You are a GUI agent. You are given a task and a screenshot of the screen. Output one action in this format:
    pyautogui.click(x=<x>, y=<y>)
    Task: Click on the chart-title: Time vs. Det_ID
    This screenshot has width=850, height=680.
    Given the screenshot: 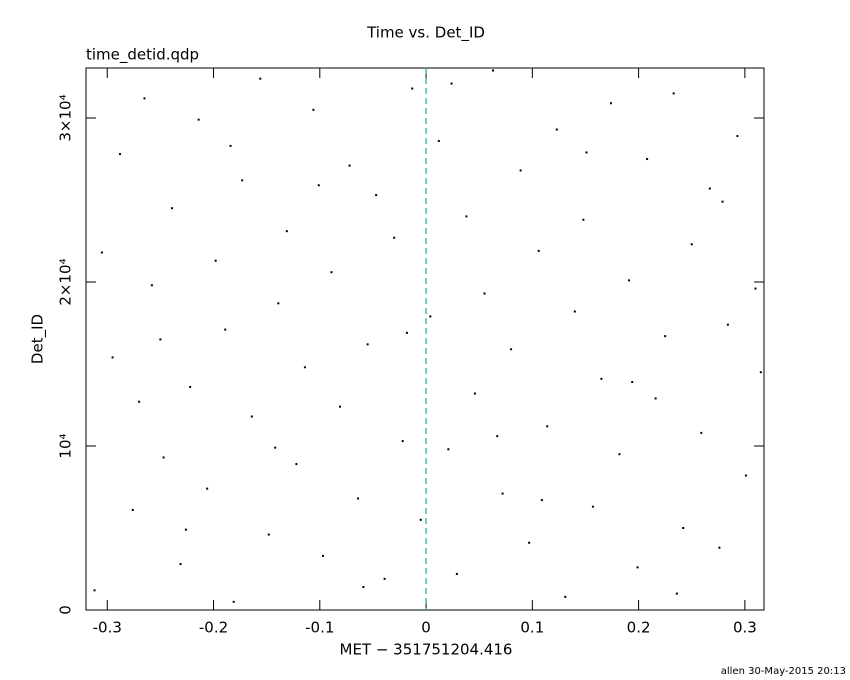 What is the action you would take?
    pyautogui.click(x=425, y=33)
    